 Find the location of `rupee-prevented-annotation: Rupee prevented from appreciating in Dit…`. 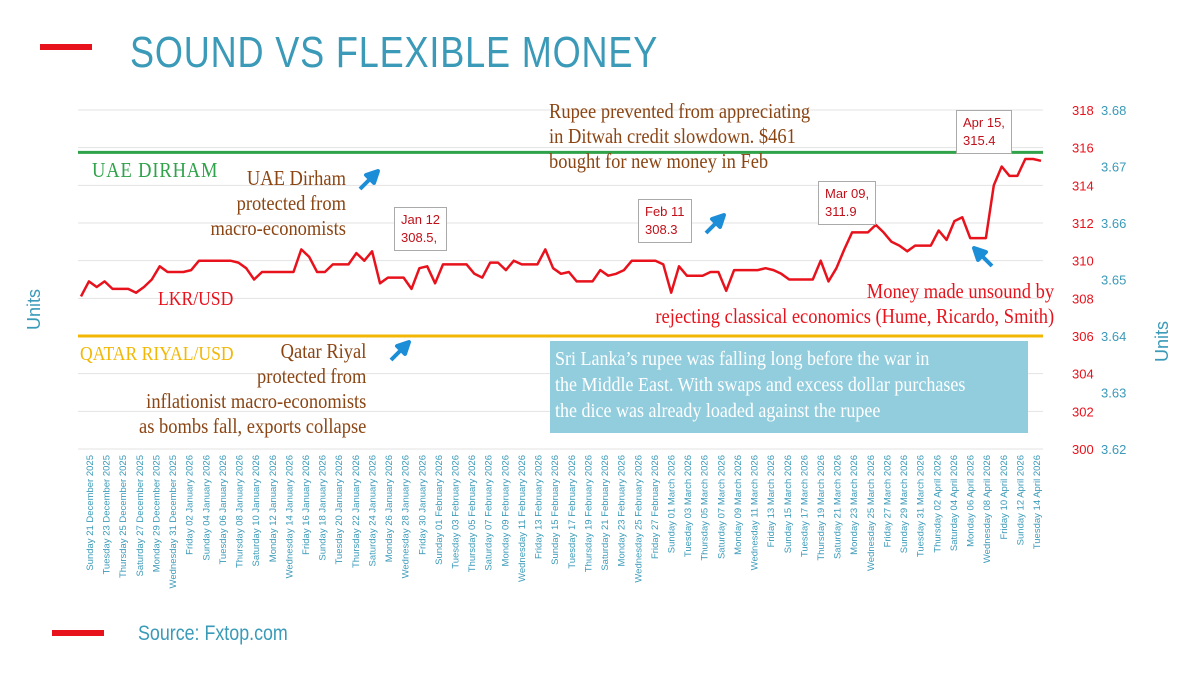

rupee-prevented-annotation: Rupee prevented from appreciating in Dit… is located at coordinates (680, 136).